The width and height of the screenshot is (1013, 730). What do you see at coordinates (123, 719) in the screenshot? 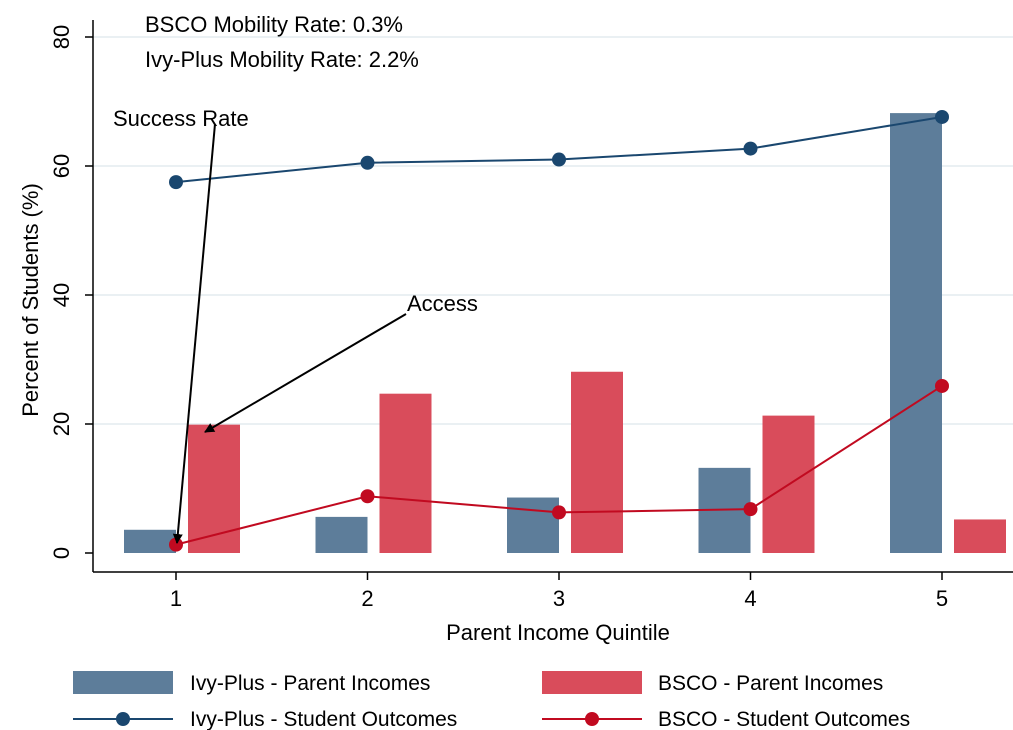
I see `legend-marker-ivy-line` at bounding box center [123, 719].